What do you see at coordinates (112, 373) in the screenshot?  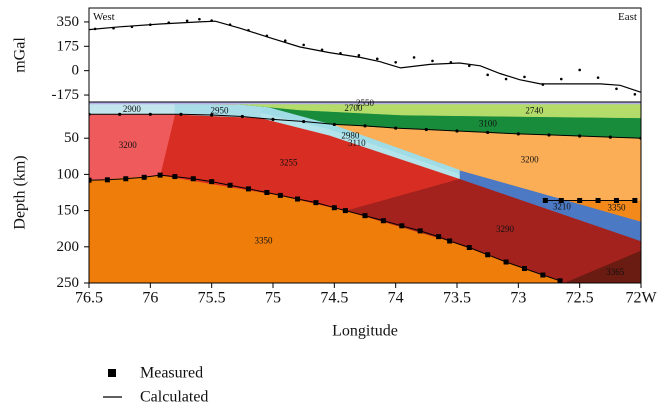 I see `legend-marker` at bounding box center [112, 373].